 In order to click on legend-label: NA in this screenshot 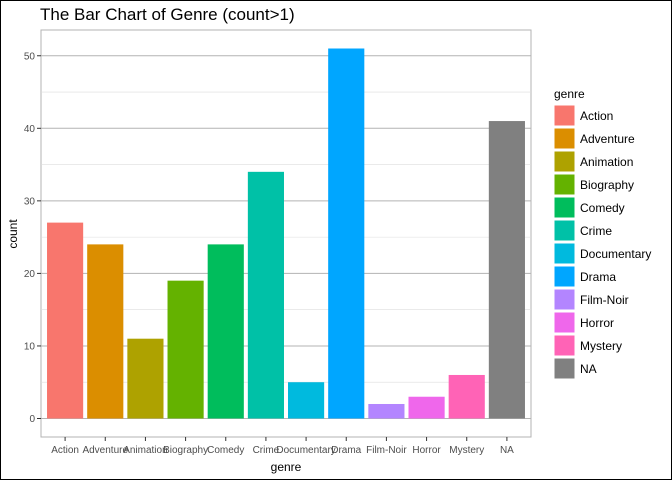, I will do `click(588, 369)`.